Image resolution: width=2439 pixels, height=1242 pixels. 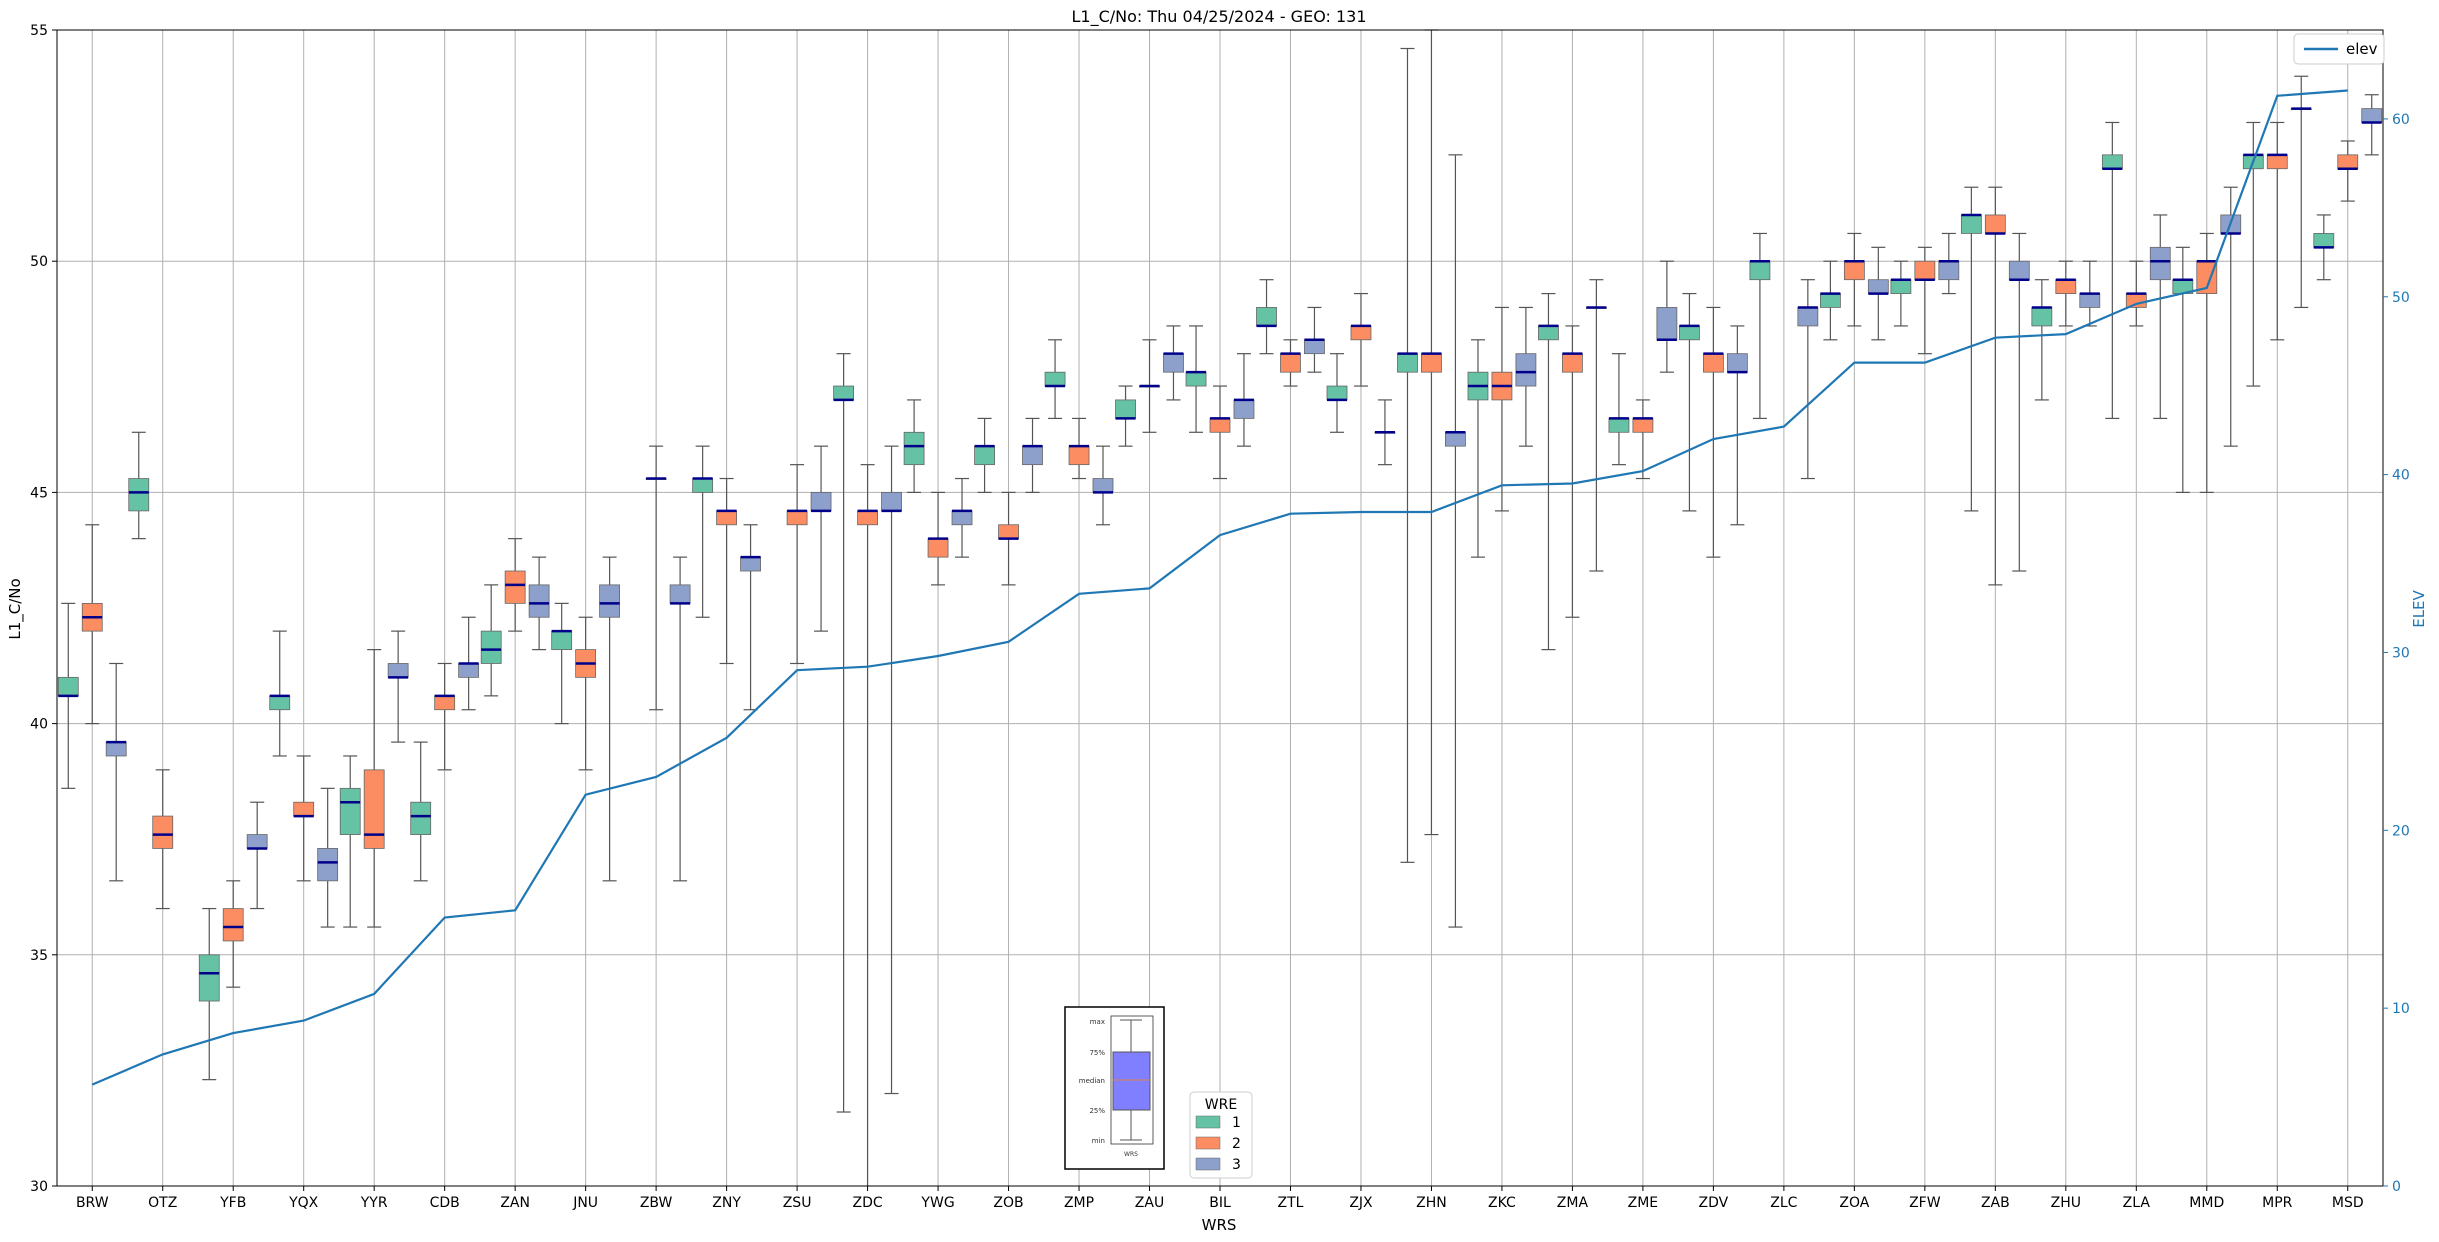 I want to click on box-ZSU-wre2, so click(x=797, y=564).